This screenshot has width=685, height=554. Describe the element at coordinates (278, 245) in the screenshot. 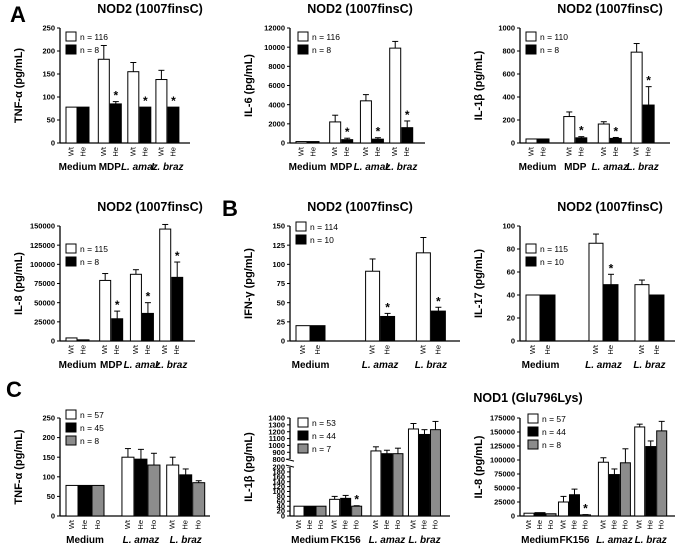

I see `y-tick-label: 125` at that location.